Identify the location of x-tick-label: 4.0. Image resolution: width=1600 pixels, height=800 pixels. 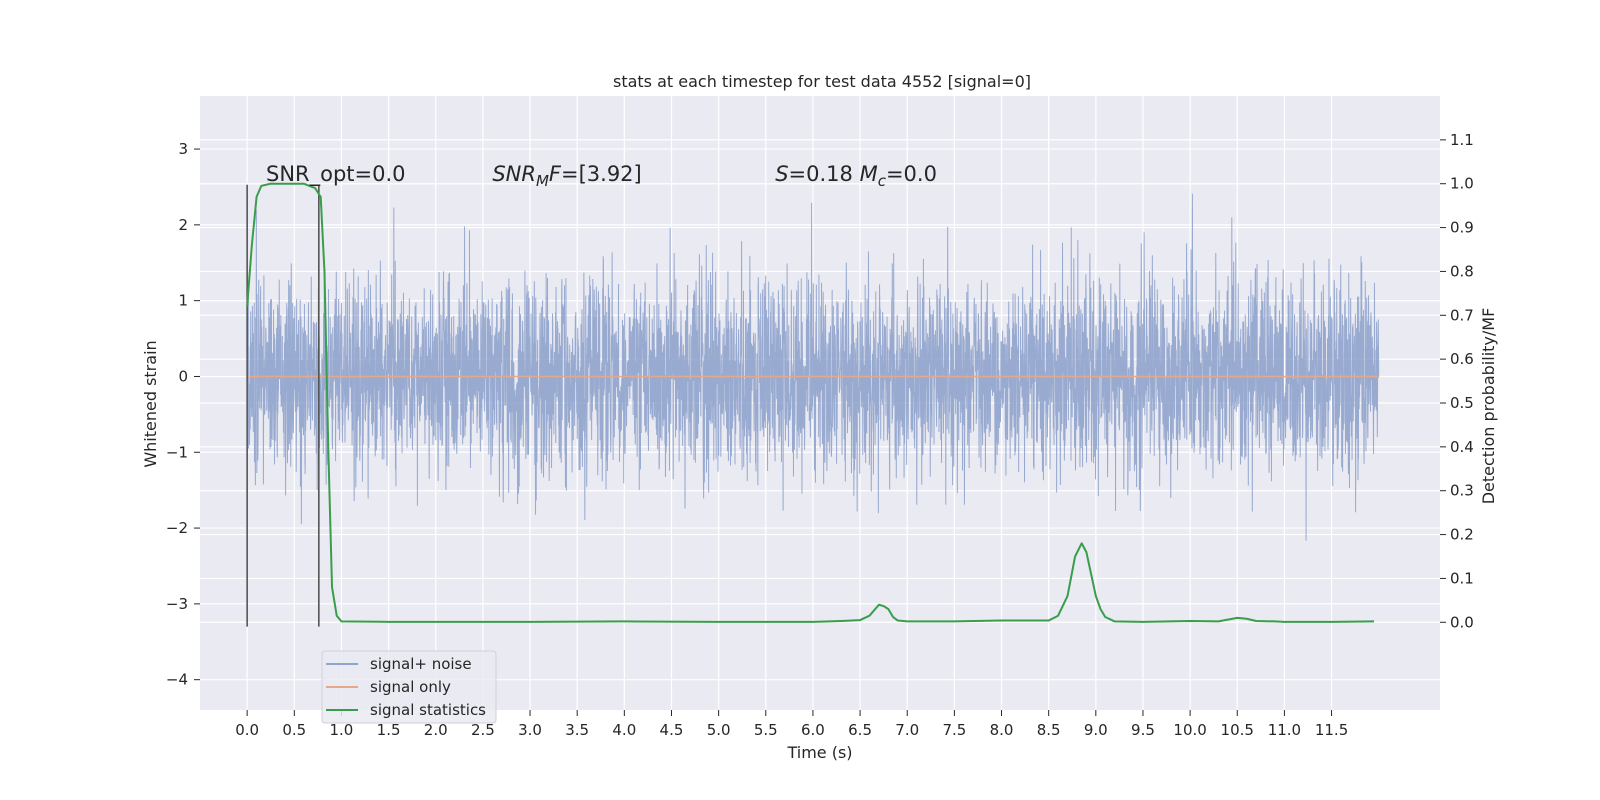
(624, 730).